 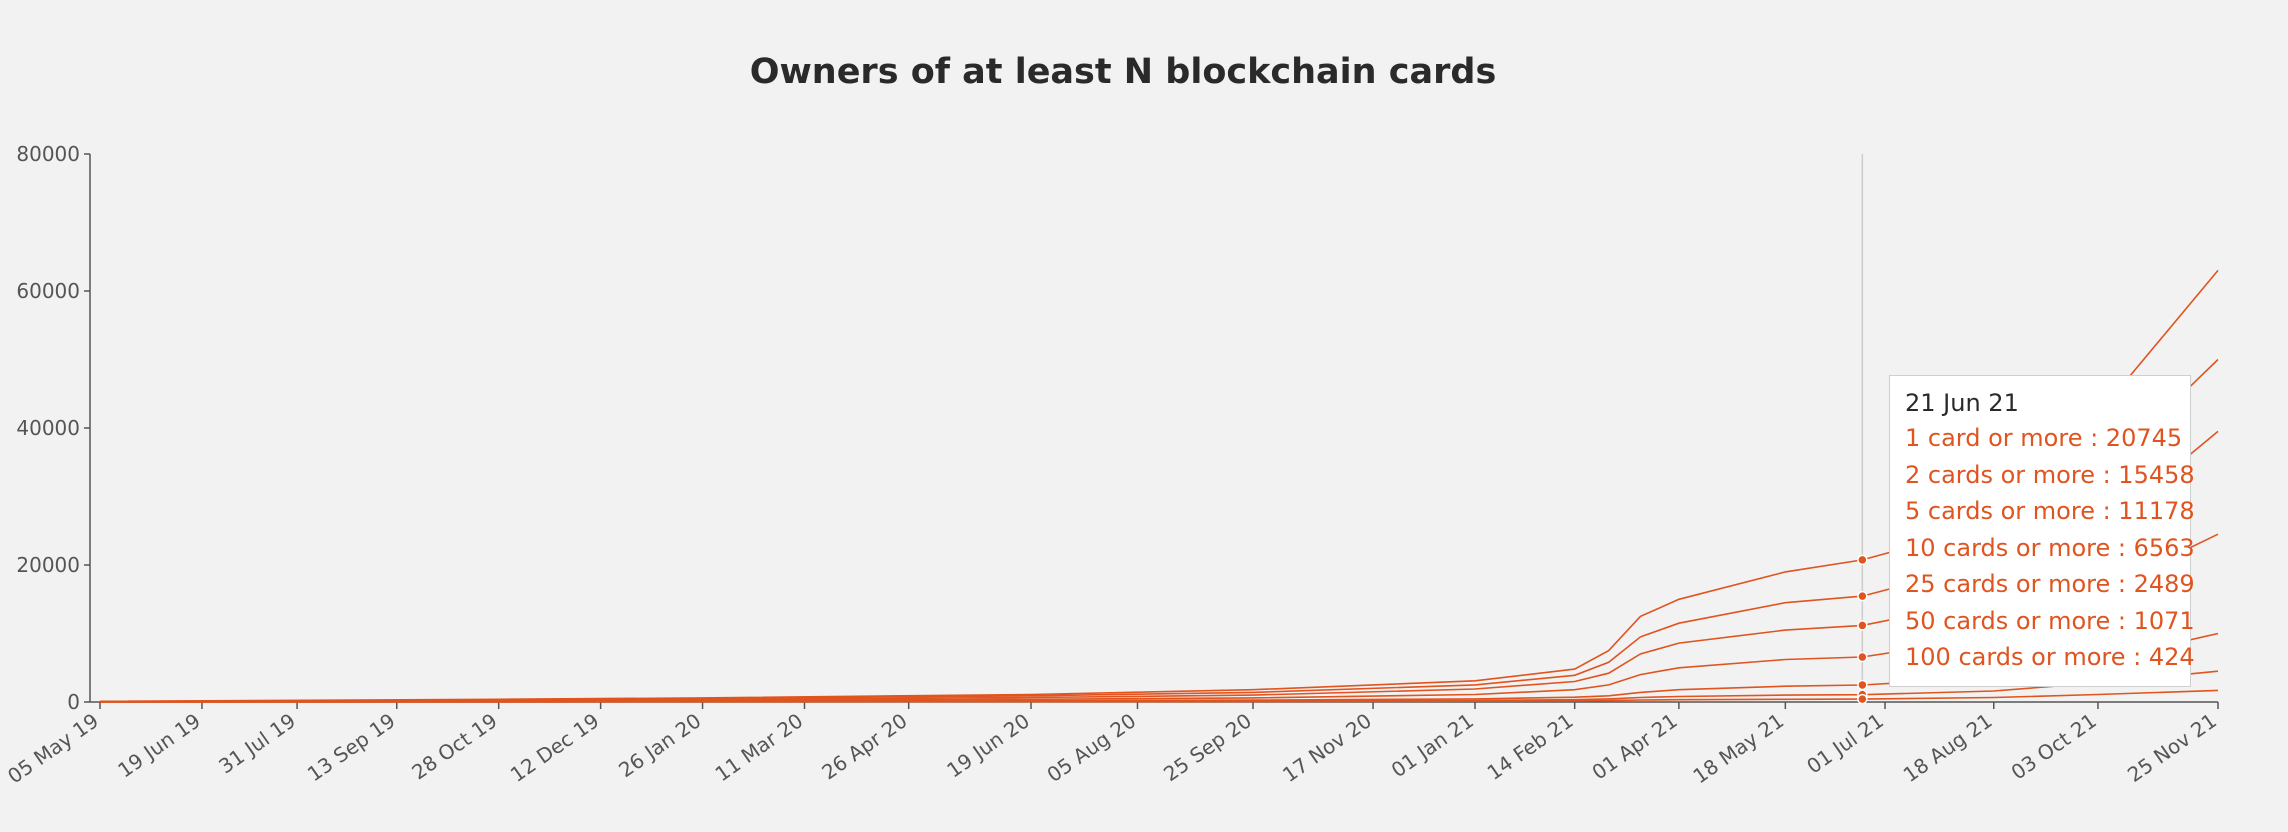 What do you see at coordinates (1845, 743) in the screenshot?
I see `x-tick-label: 01 Jul 21` at bounding box center [1845, 743].